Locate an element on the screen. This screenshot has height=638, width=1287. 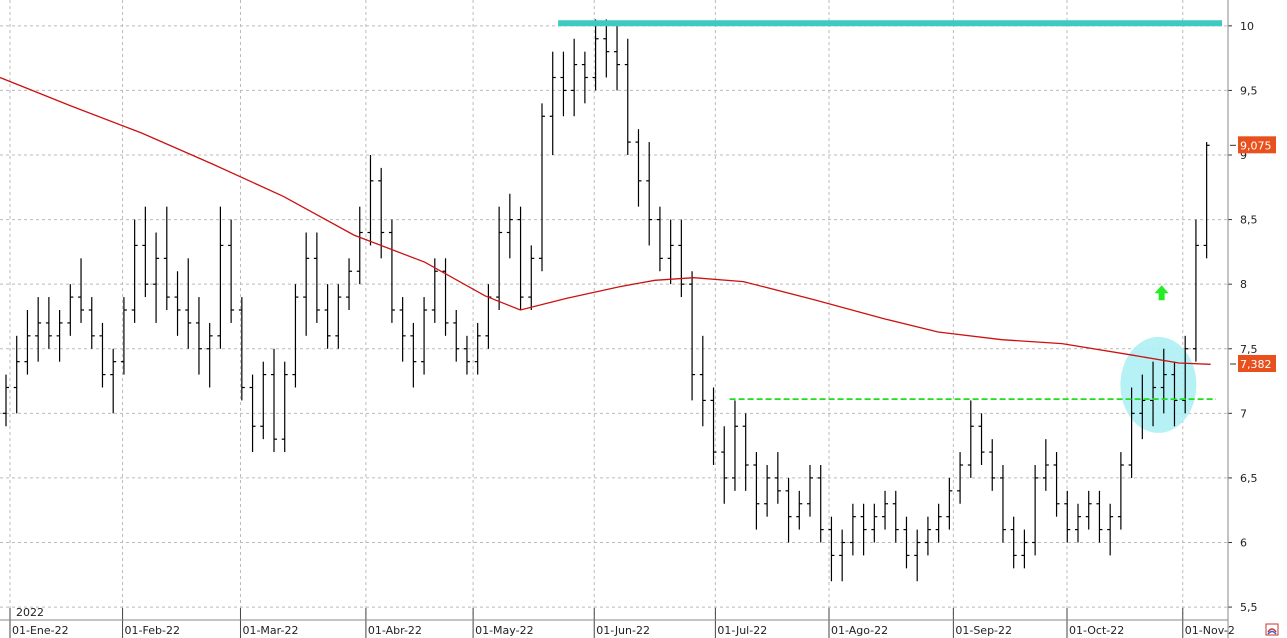
y-tick-label: 7 is located at coordinates (1243, 413).